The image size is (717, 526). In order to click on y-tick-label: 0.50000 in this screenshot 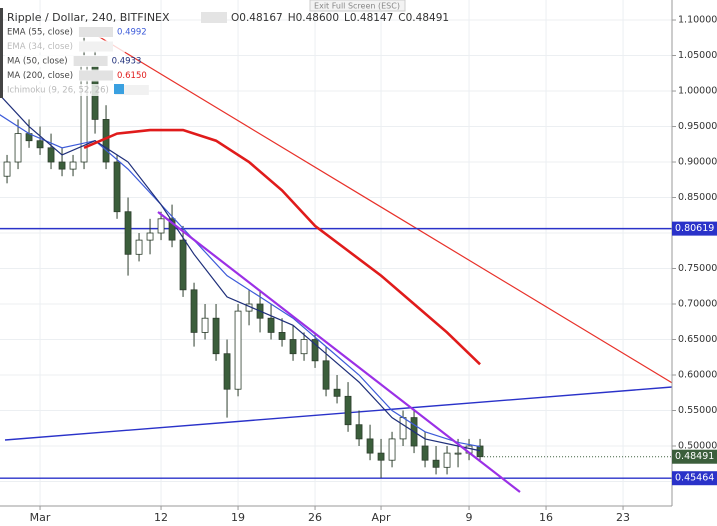, I will do `click(697, 446)`.